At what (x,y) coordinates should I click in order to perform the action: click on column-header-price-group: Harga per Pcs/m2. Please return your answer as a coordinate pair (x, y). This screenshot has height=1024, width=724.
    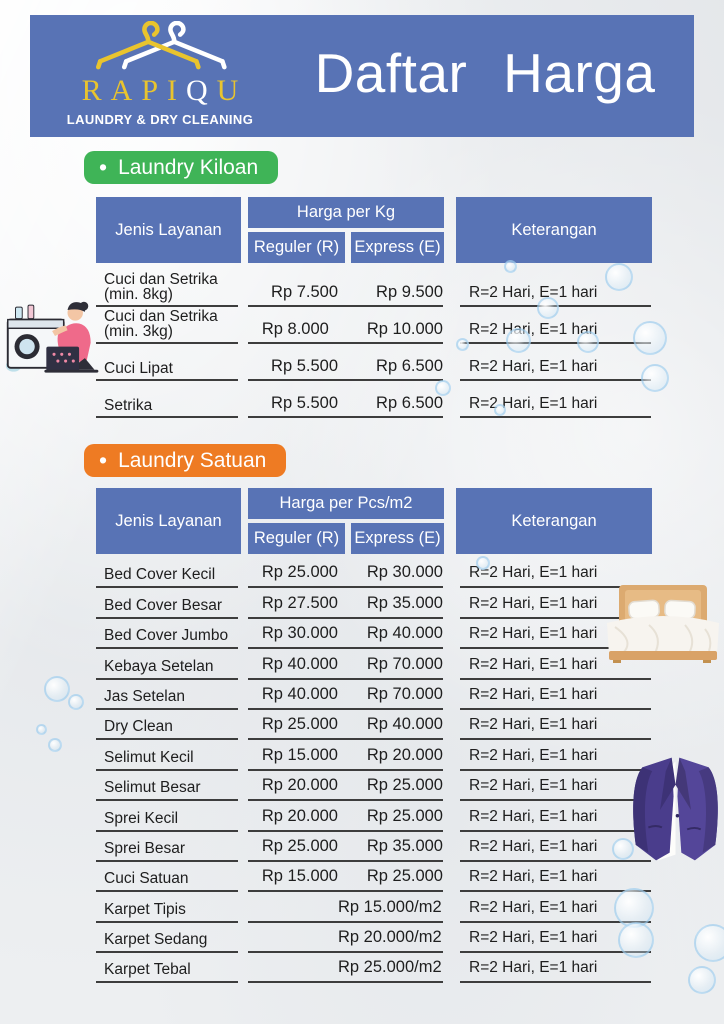
    Looking at the image, I should click on (346, 503).